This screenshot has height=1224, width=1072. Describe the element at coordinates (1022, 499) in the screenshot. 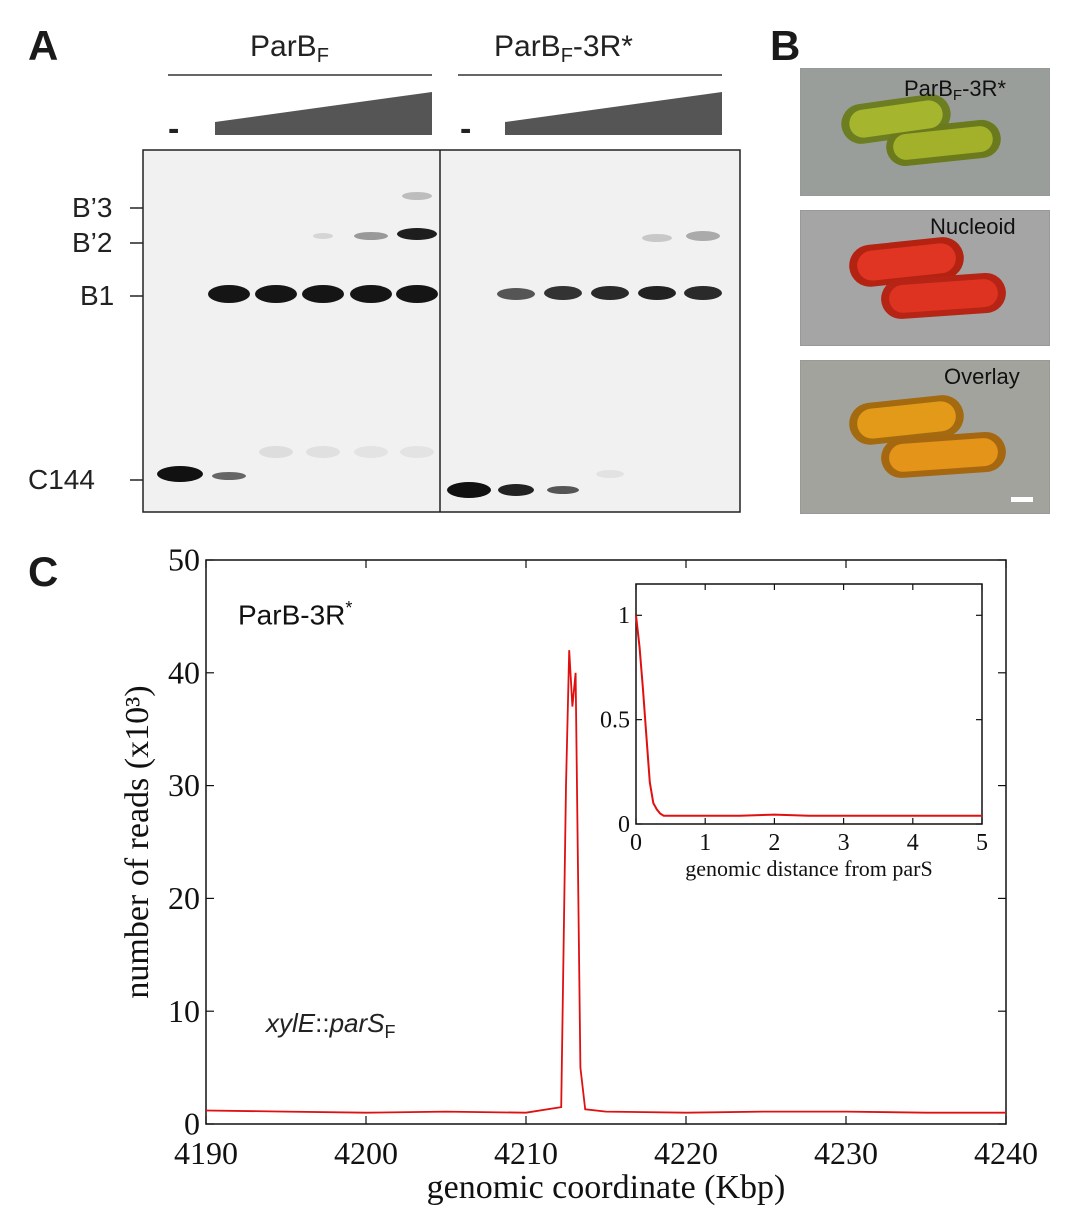

I see `scale-bar` at that location.